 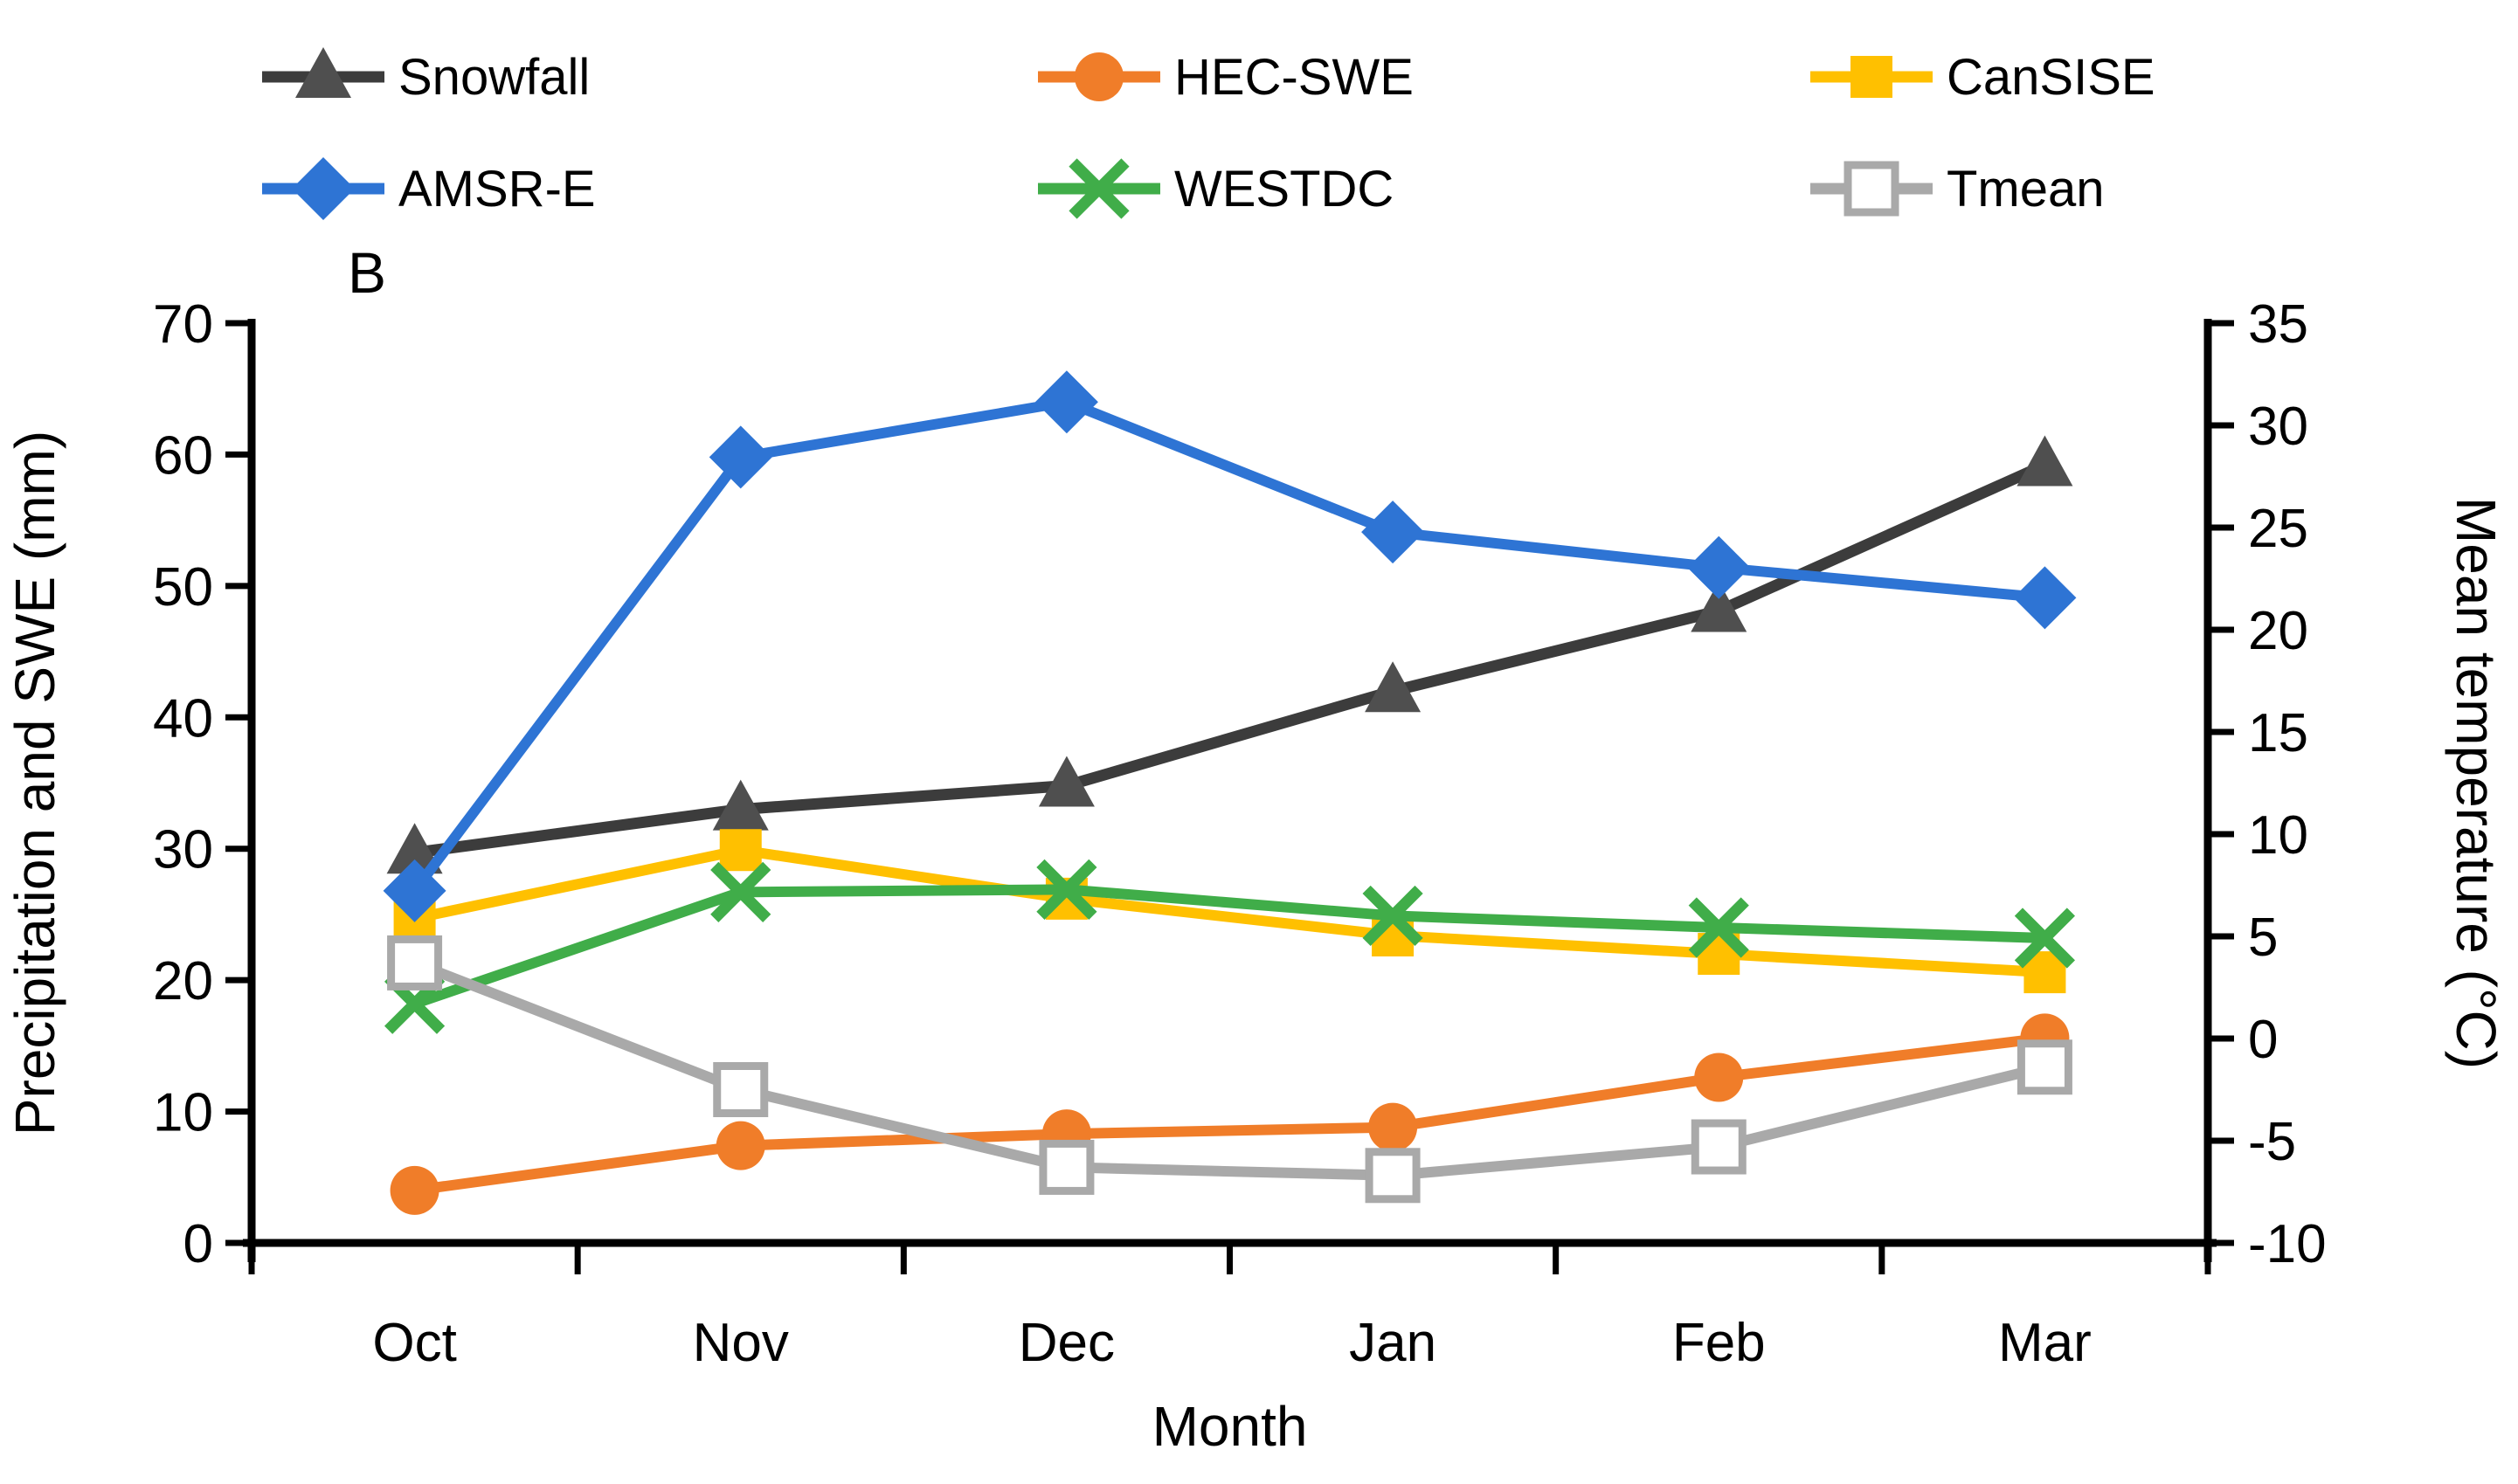 What do you see at coordinates (183, 981) in the screenshot?
I see `y-axis-left-tick-label: 20` at bounding box center [183, 981].